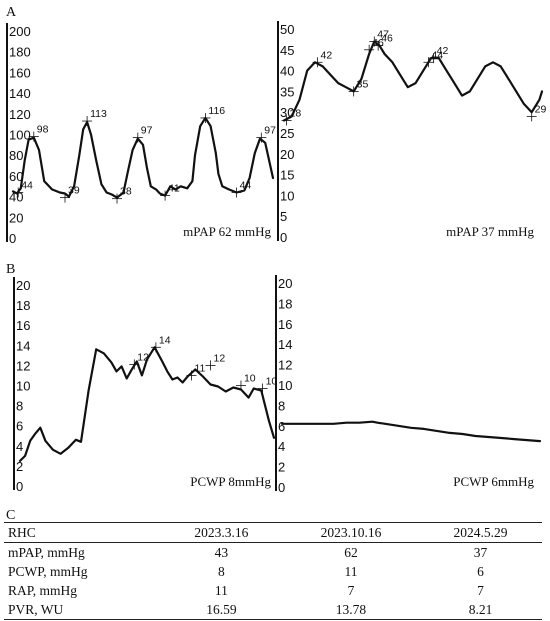  What do you see at coordinates (165, 340) in the screenshot?
I see `annotation-label: 14` at bounding box center [165, 340].